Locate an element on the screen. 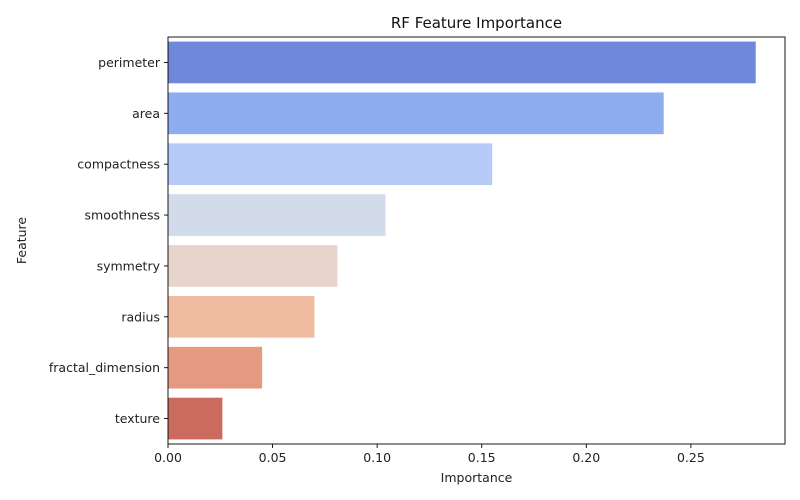 The height and width of the screenshot is (500, 800). x-tick-label: 0.00 is located at coordinates (168, 457).